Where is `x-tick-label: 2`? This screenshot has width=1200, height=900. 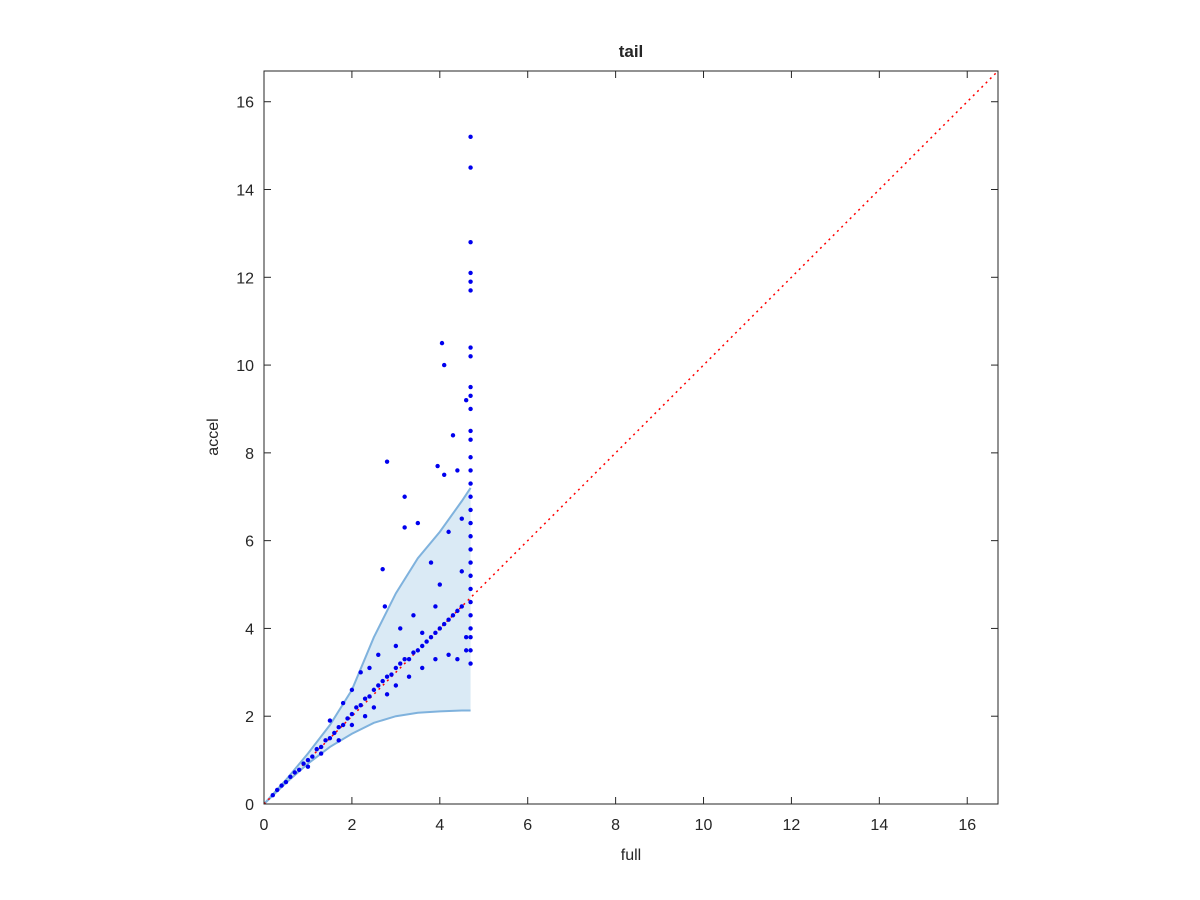 x-tick-label: 2 is located at coordinates (351, 825).